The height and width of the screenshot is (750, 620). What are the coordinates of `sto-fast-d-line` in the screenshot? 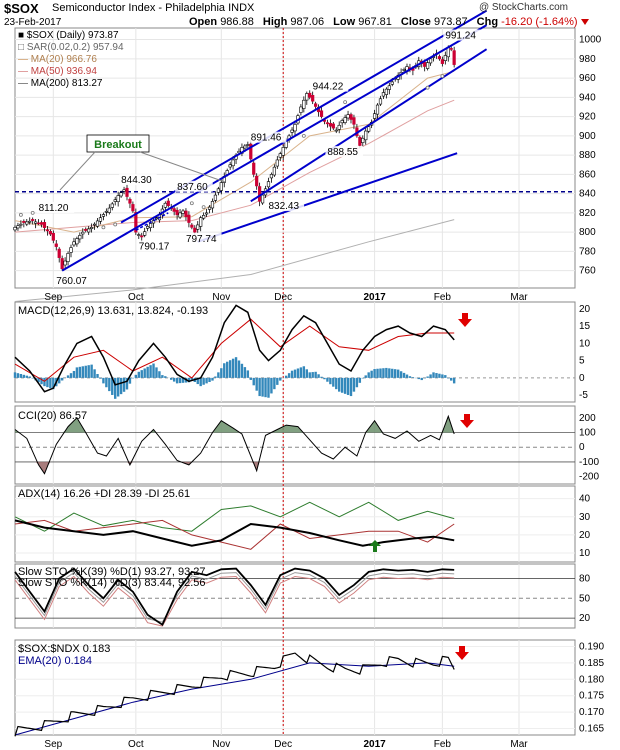 It's located at (234, 601).